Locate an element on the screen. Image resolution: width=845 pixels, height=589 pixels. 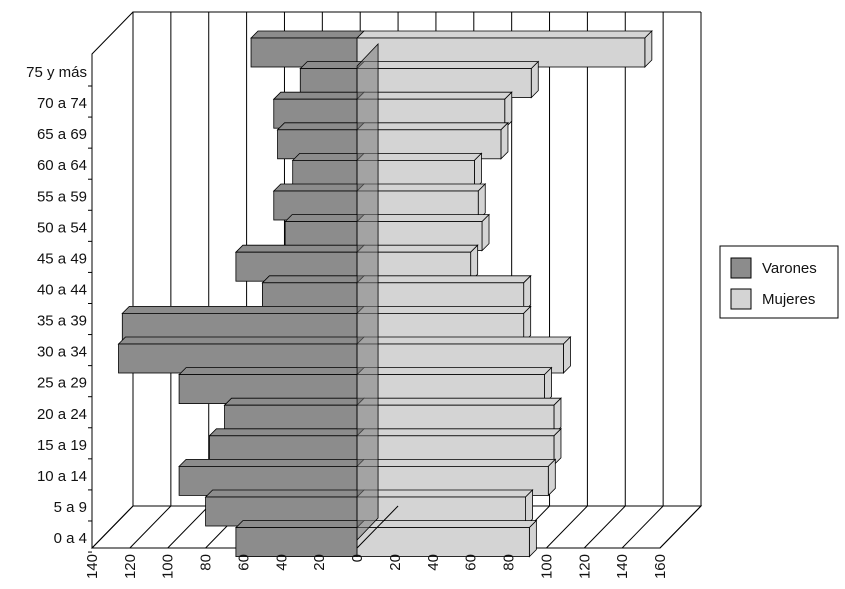
category-label: 5 a 9 is located at coordinates (70, 507).